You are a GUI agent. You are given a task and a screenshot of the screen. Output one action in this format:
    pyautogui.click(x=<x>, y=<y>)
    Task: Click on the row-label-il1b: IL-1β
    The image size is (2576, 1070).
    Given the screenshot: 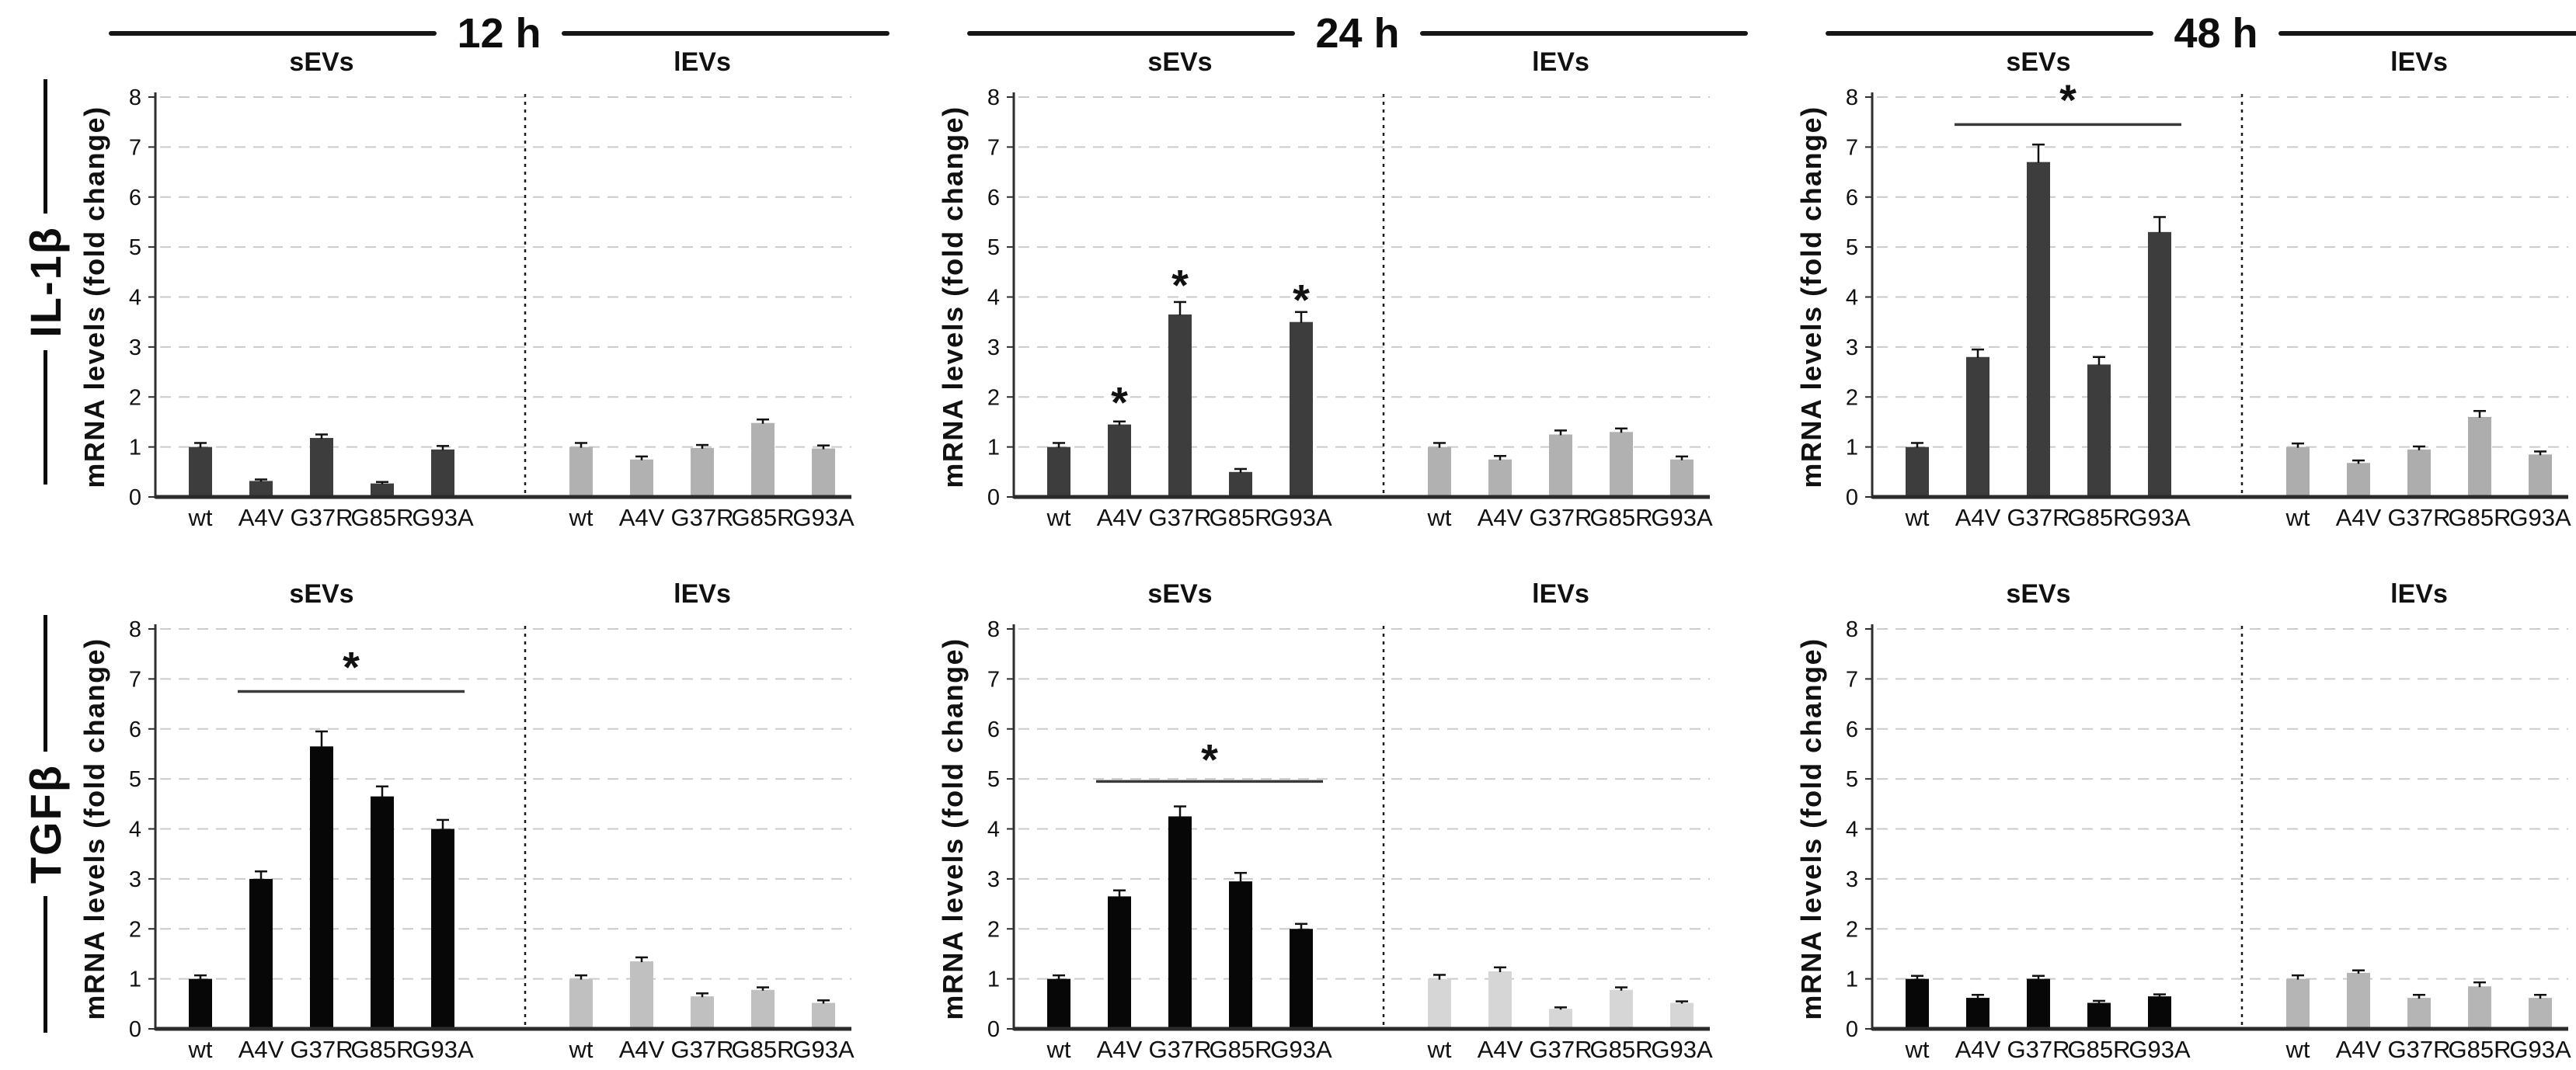 What is the action you would take?
    pyautogui.click(x=45, y=282)
    